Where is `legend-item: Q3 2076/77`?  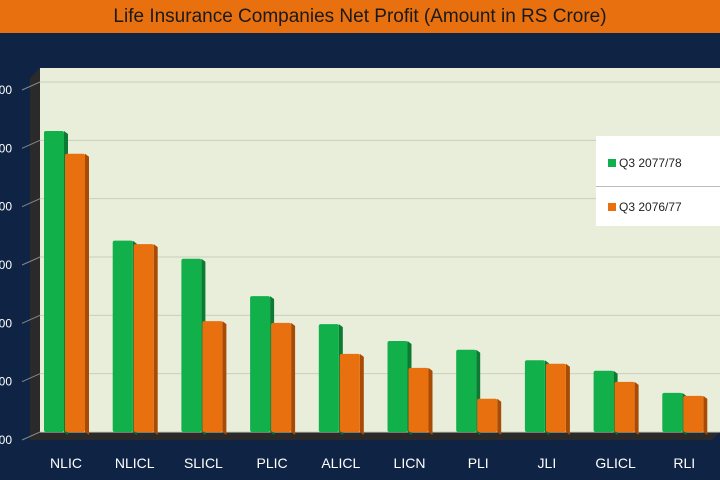 legend-item: Q3 2076/77 is located at coordinates (645, 207).